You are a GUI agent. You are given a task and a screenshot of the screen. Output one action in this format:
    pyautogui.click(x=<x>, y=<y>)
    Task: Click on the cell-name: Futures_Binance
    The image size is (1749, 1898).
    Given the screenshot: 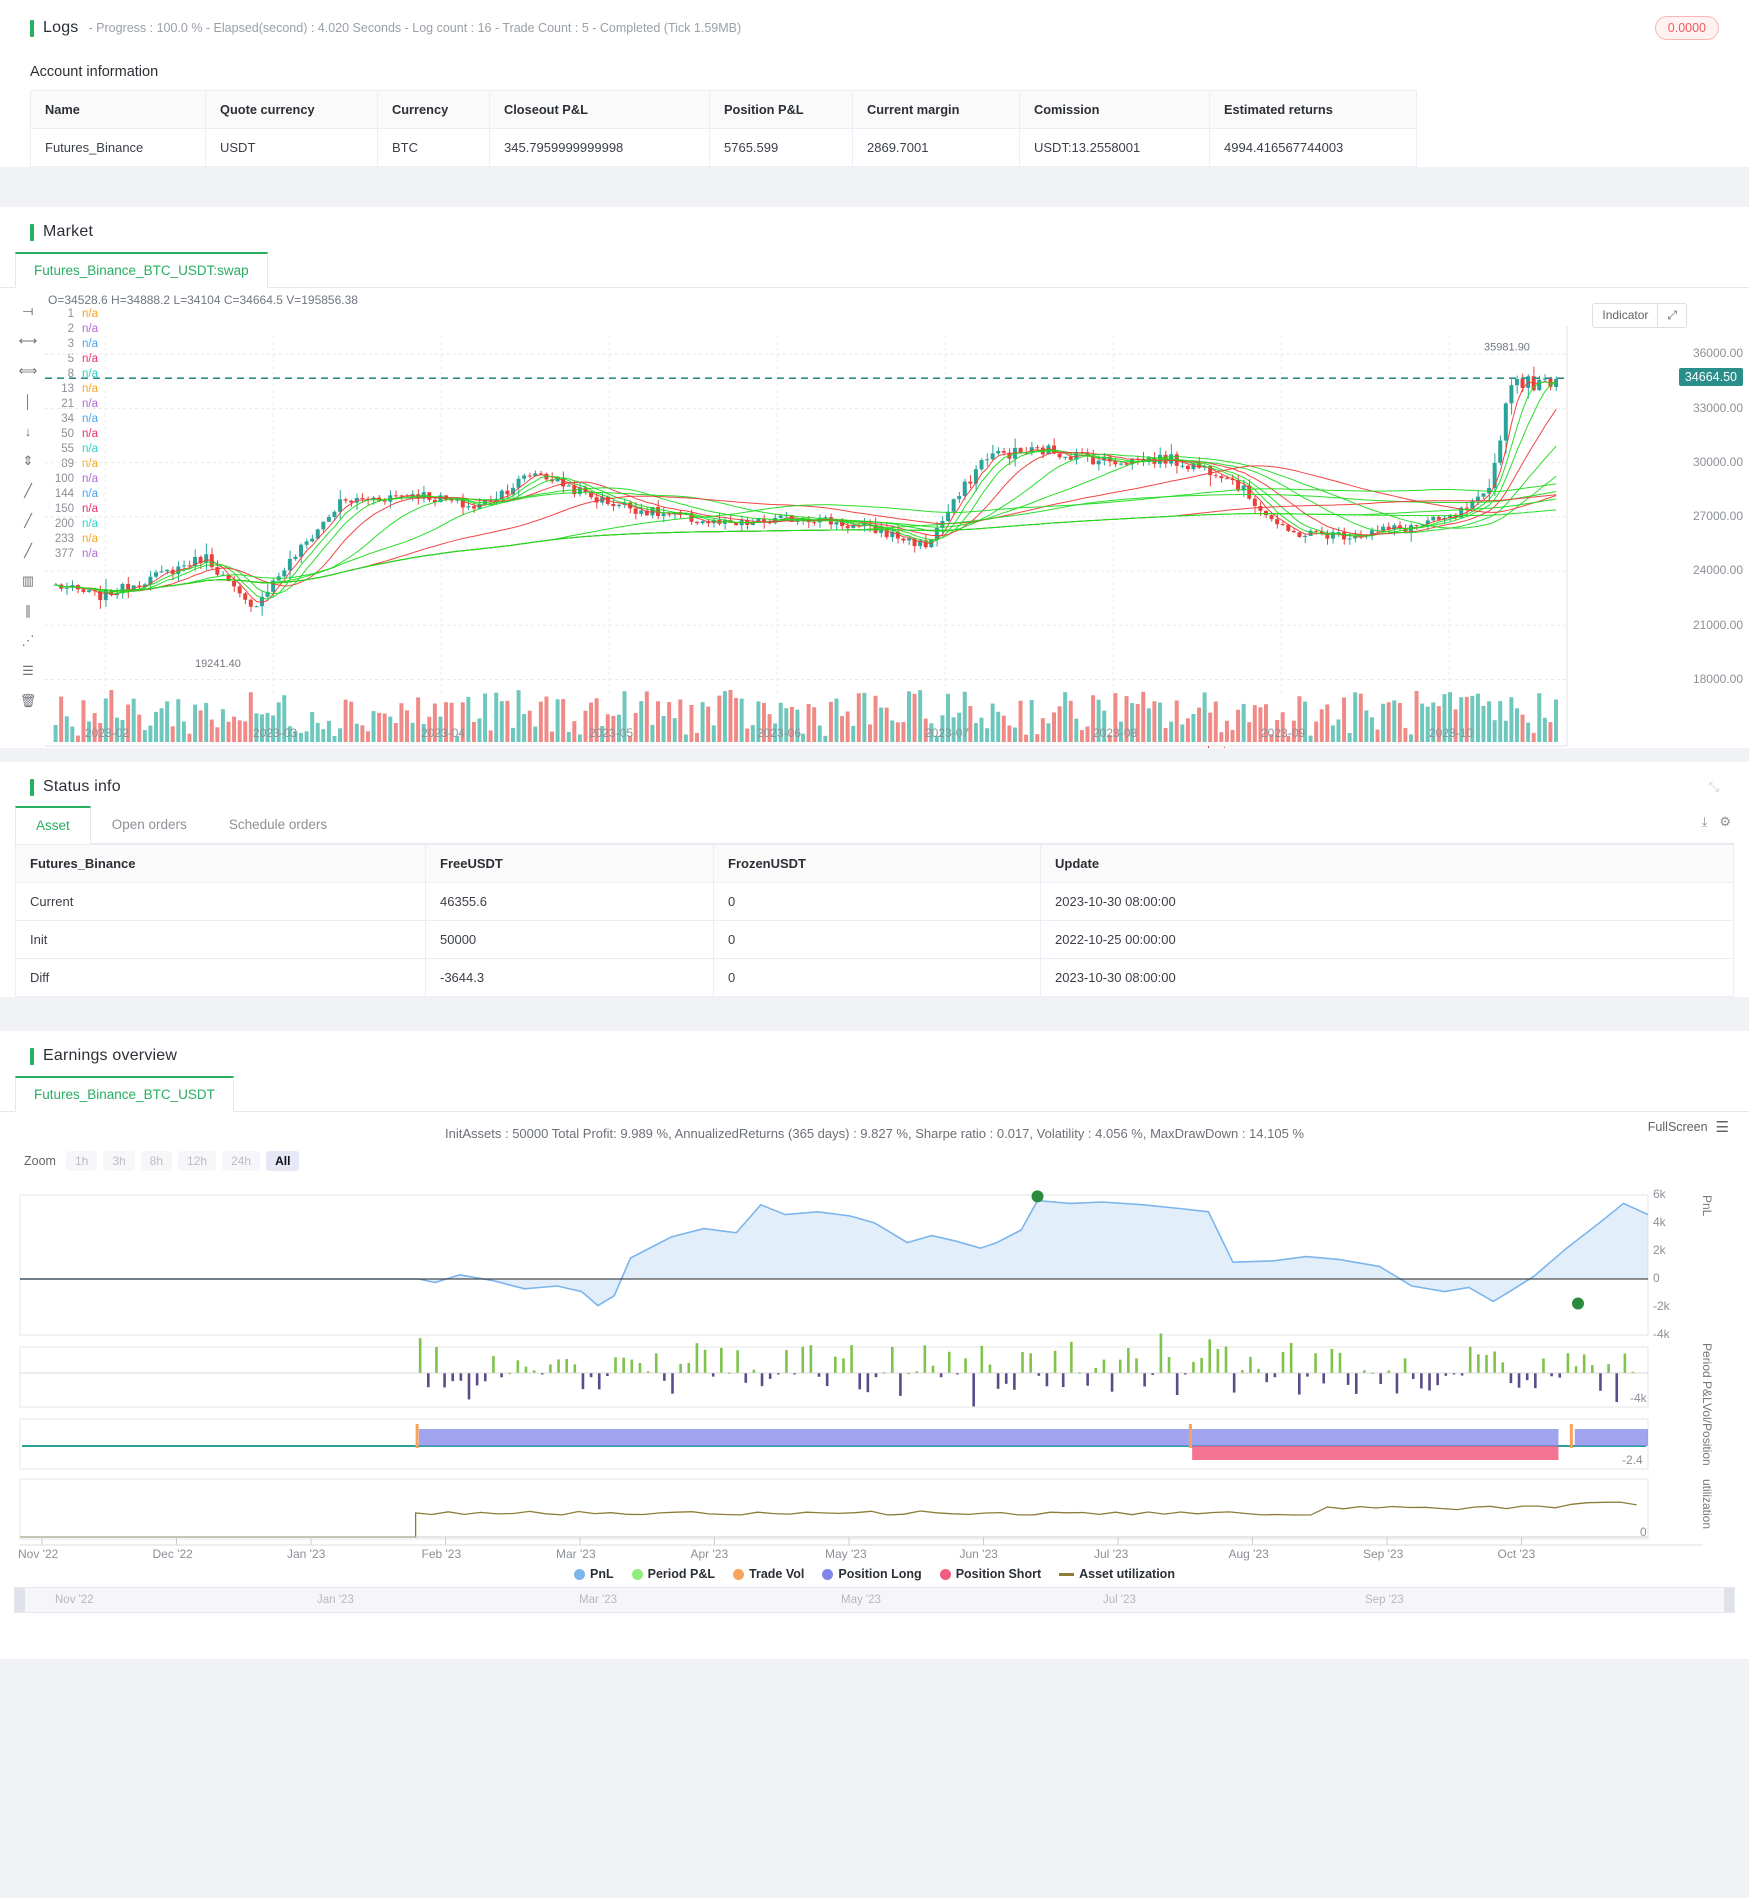 What is the action you would take?
    pyautogui.click(x=118, y=148)
    